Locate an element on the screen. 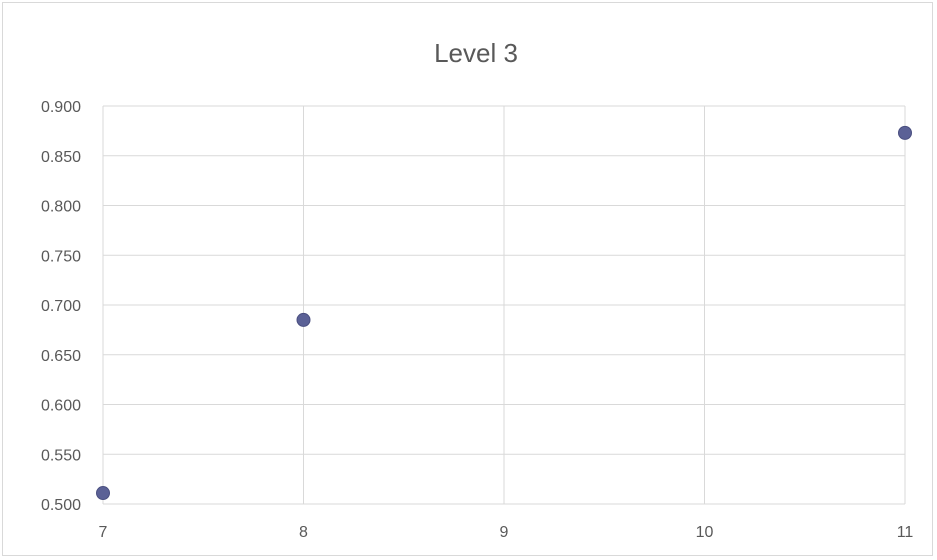 Image resolution: width=937 pixels, height=560 pixels. x-tick-label: 9 is located at coordinates (504, 532).